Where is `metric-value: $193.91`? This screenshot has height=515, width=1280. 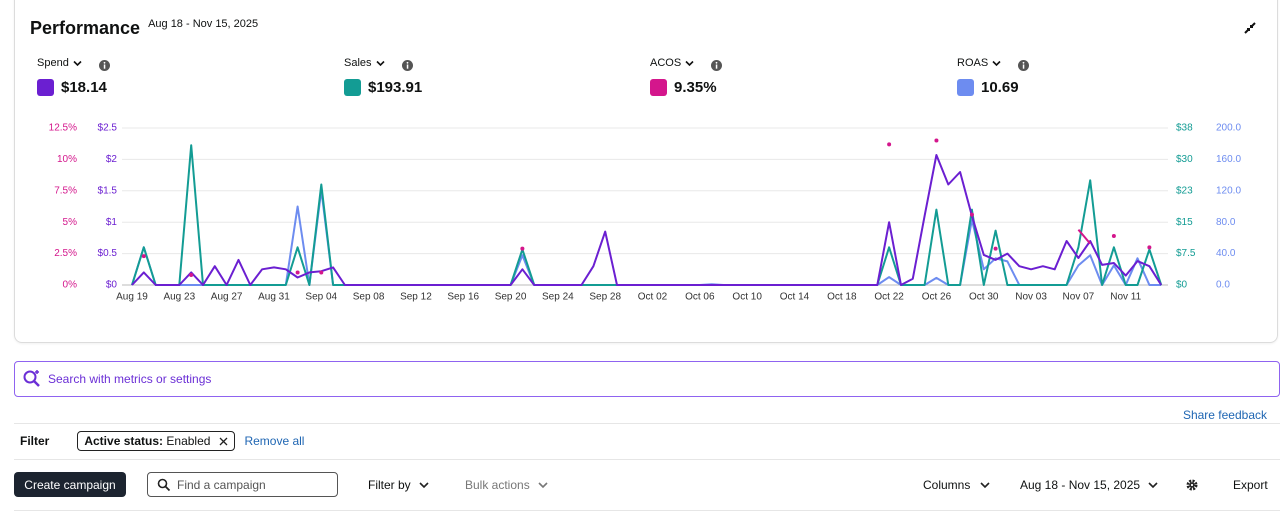
metric-value: $193.91 is located at coordinates (395, 87).